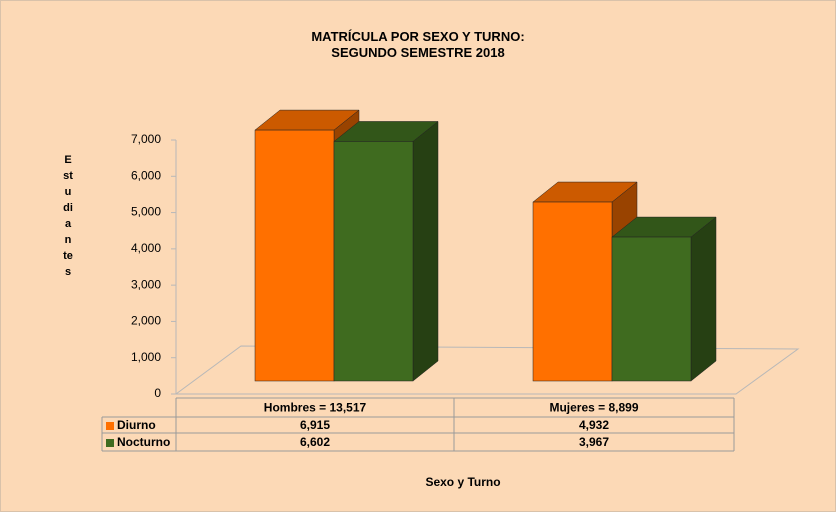 The height and width of the screenshot is (512, 836). Describe the element at coordinates (146, 248) in the screenshot. I see `y-tick-label: 4,000` at that location.